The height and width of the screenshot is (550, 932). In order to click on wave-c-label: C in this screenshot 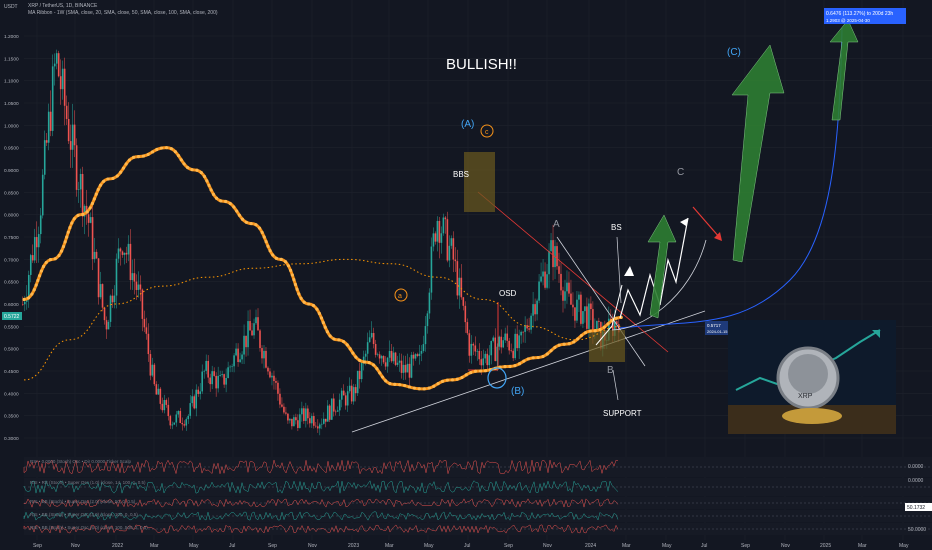, I will do `click(680, 172)`.